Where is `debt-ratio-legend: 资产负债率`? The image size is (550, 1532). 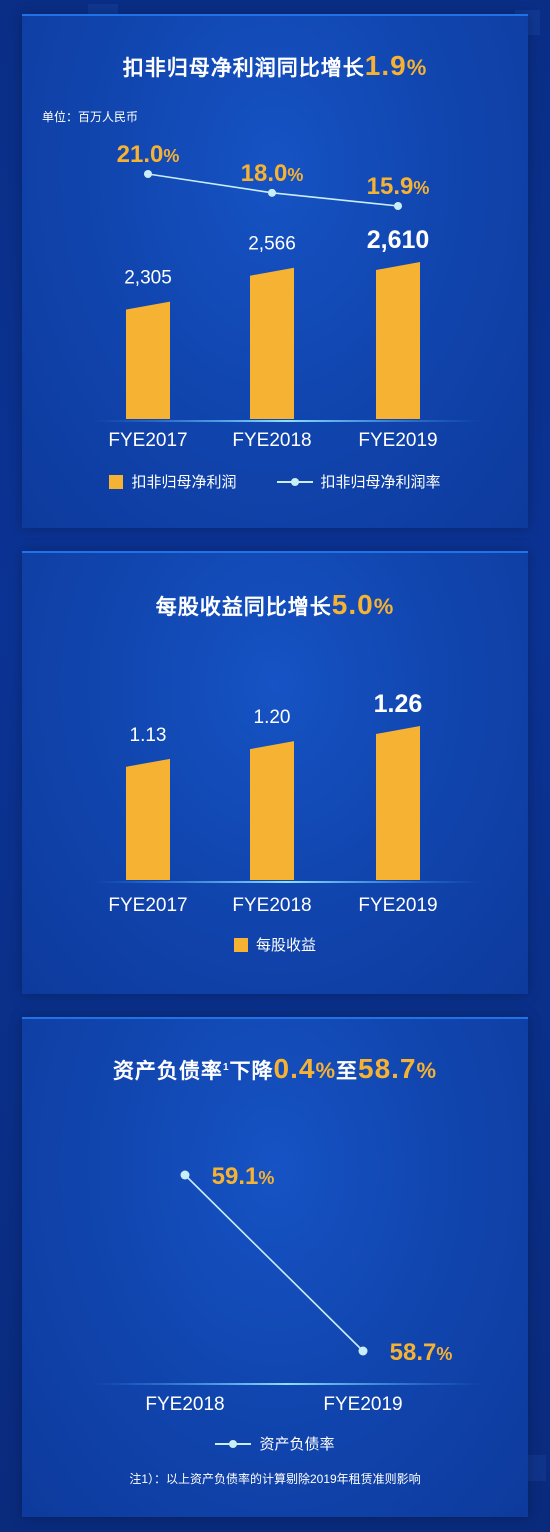
debt-ratio-legend: 资产负债率 is located at coordinates (275, 1443).